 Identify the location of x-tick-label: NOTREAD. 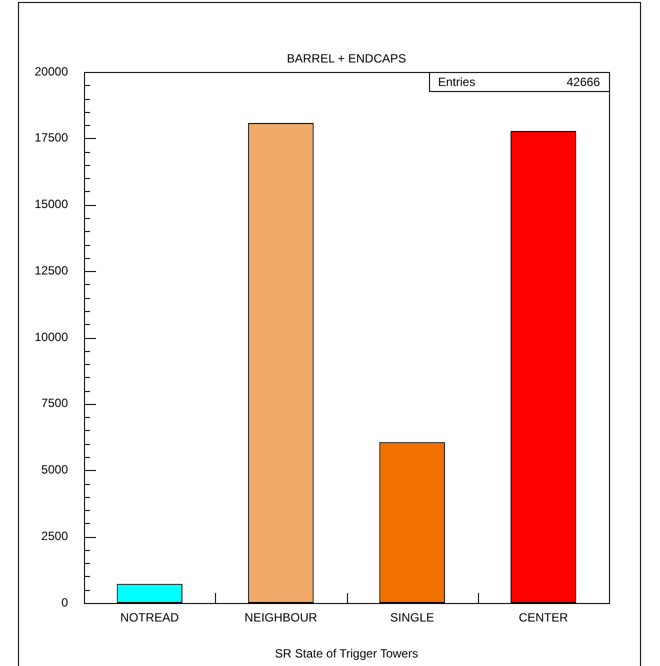
(150, 617).